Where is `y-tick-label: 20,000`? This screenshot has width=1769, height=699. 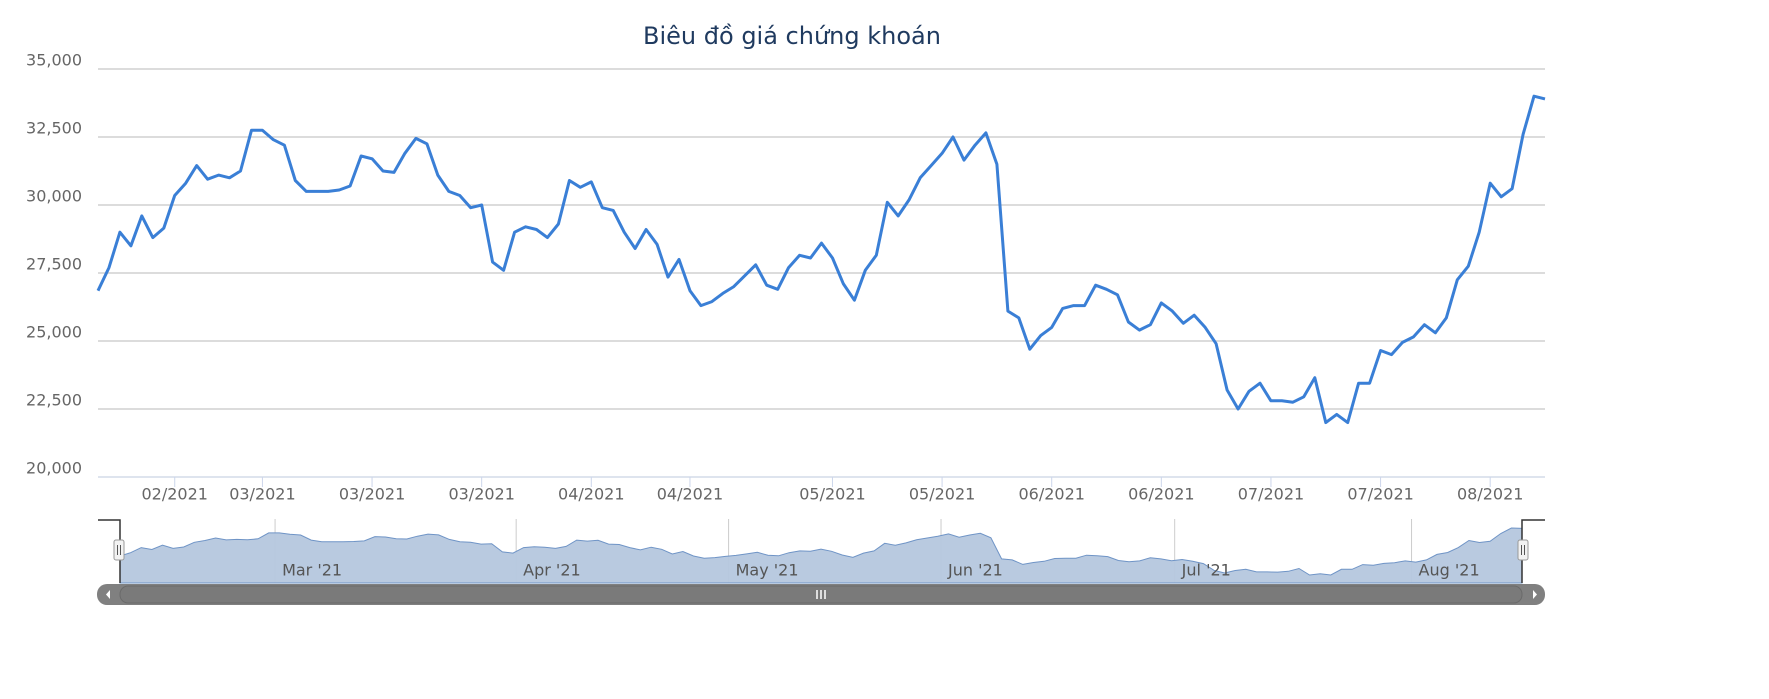
y-tick-label: 20,000 is located at coordinates (54, 468).